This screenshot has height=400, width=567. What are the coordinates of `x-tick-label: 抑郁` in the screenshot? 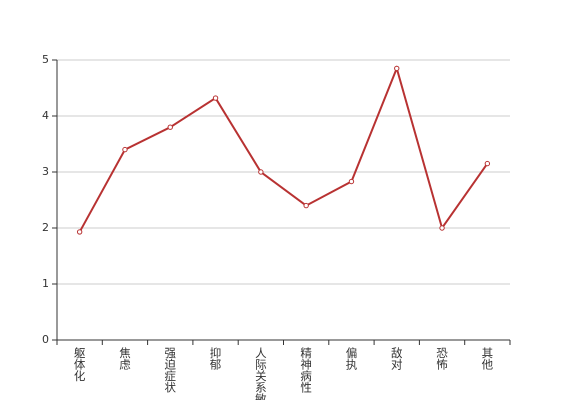 It's located at (216, 358).